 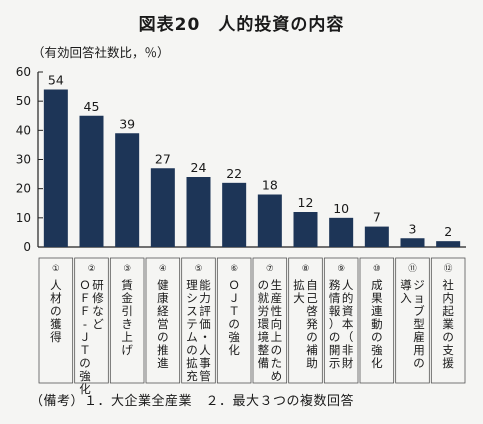 I want to click on category-label: 研修など, so click(x=98, y=304).